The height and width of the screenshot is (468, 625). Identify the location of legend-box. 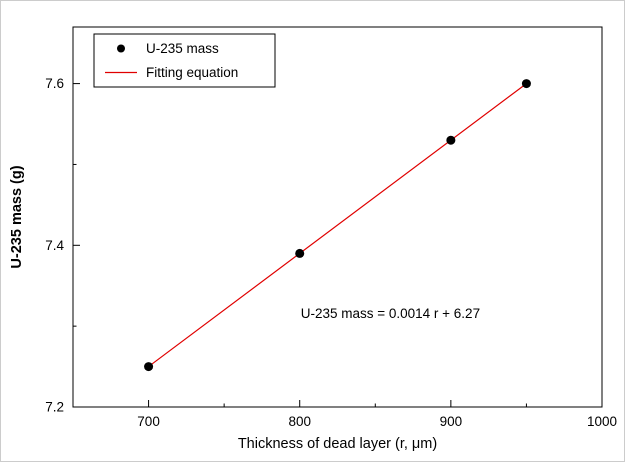
(184, 60).